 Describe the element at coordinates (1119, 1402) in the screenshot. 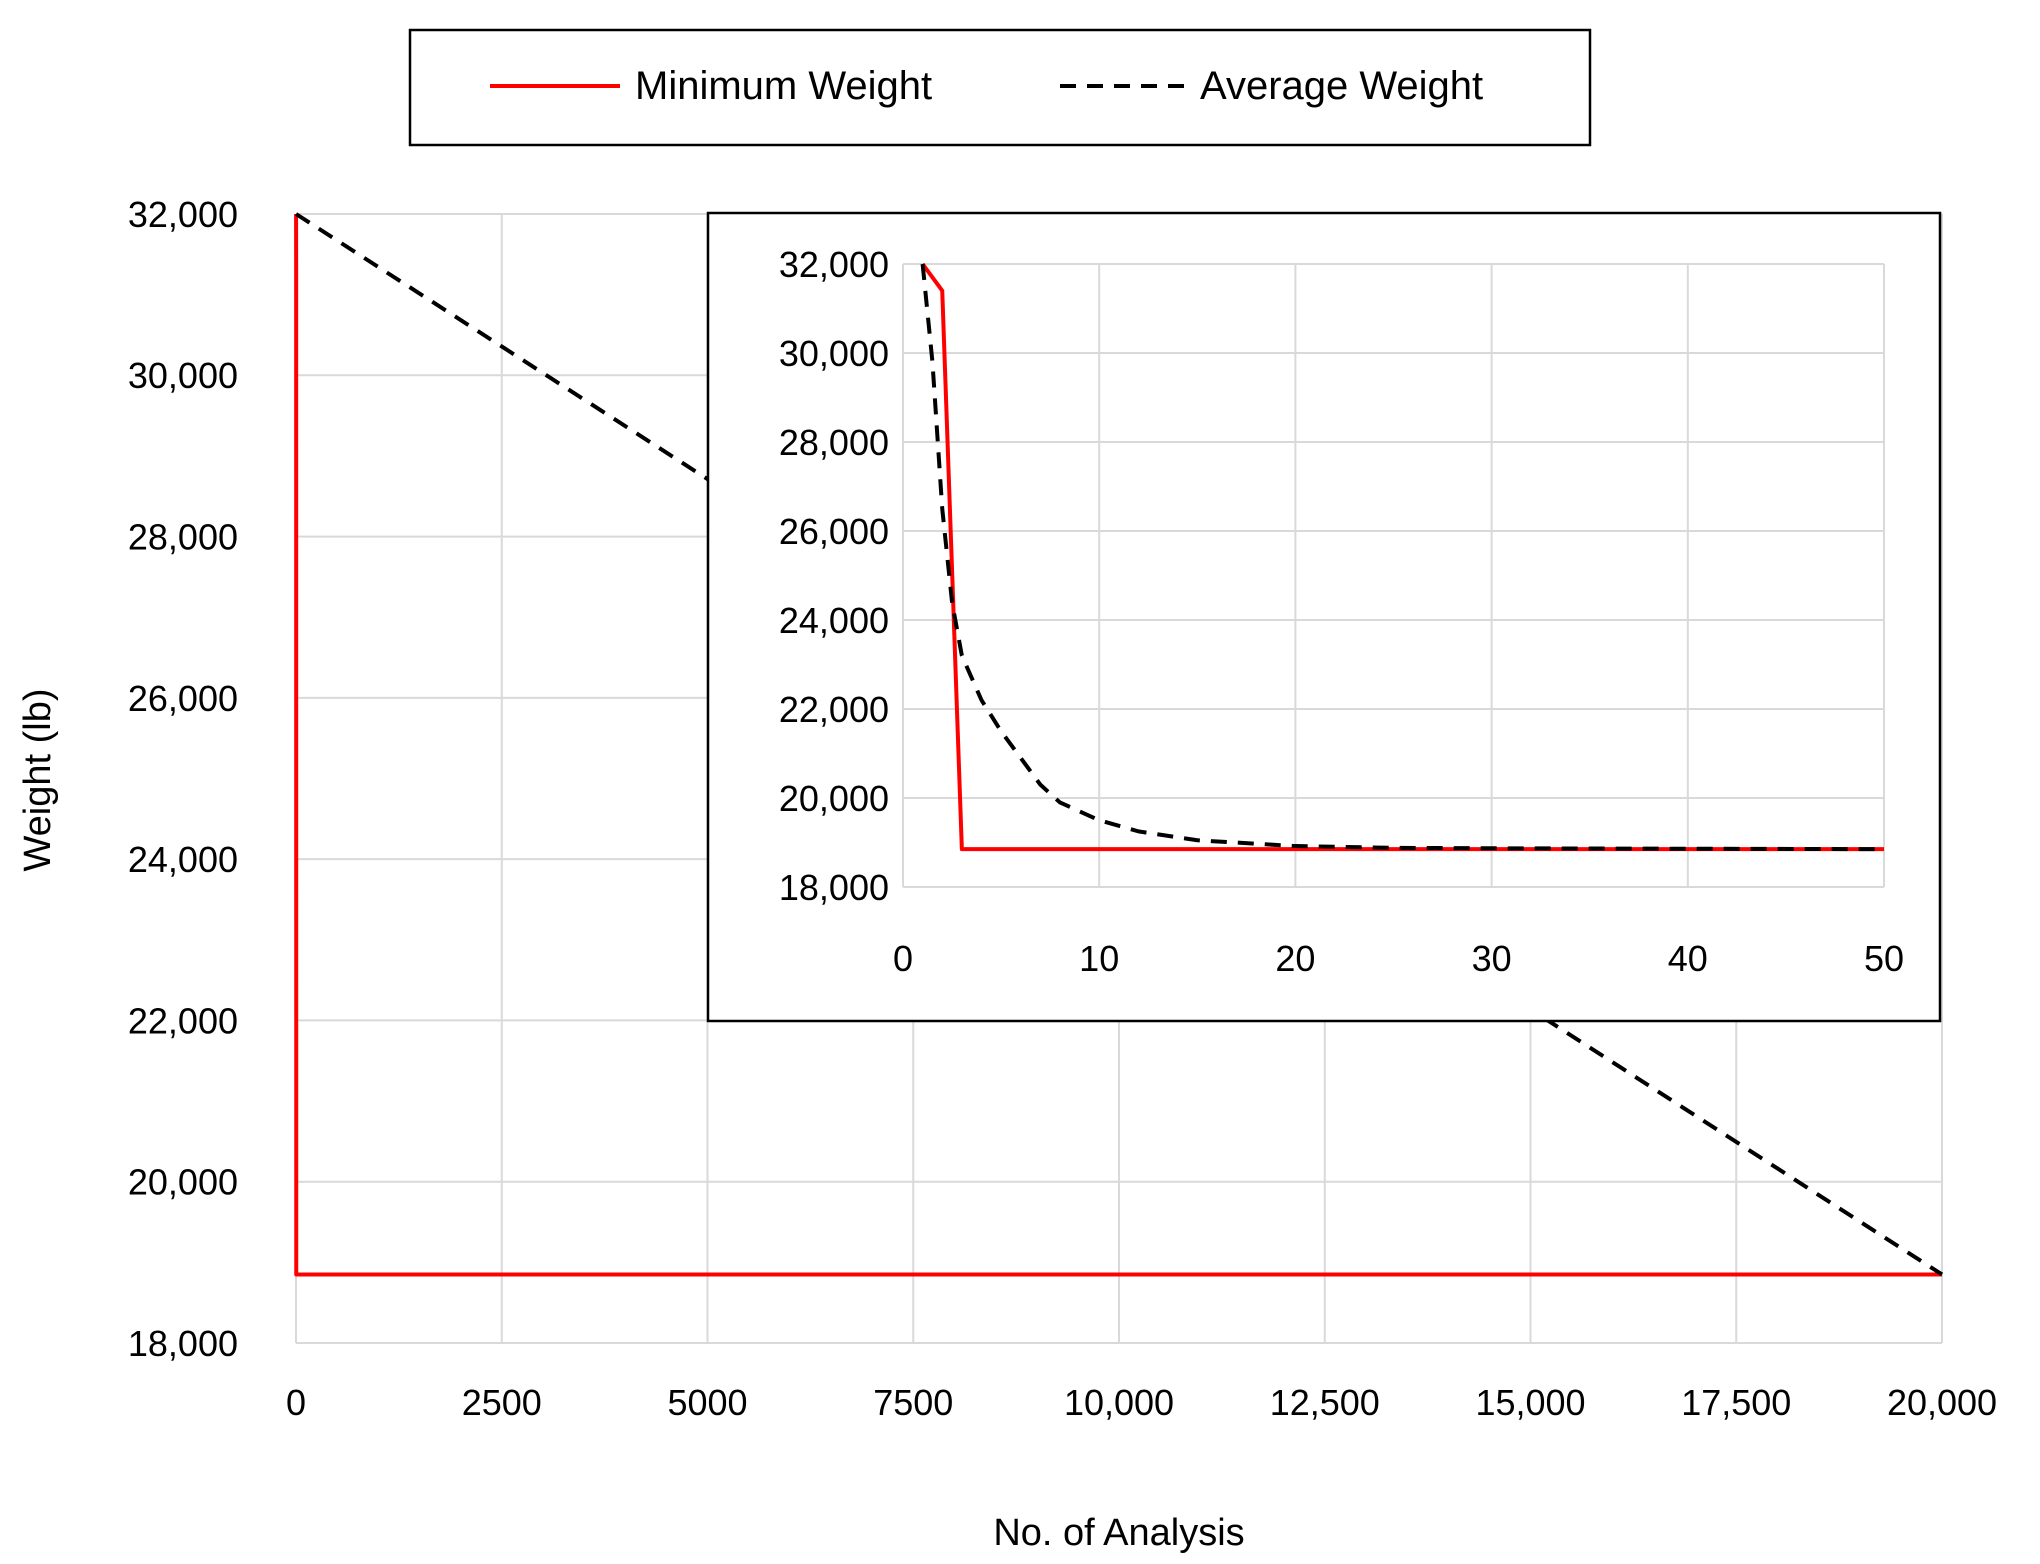

I see `main-x-tick-label: 10,000` at that location.